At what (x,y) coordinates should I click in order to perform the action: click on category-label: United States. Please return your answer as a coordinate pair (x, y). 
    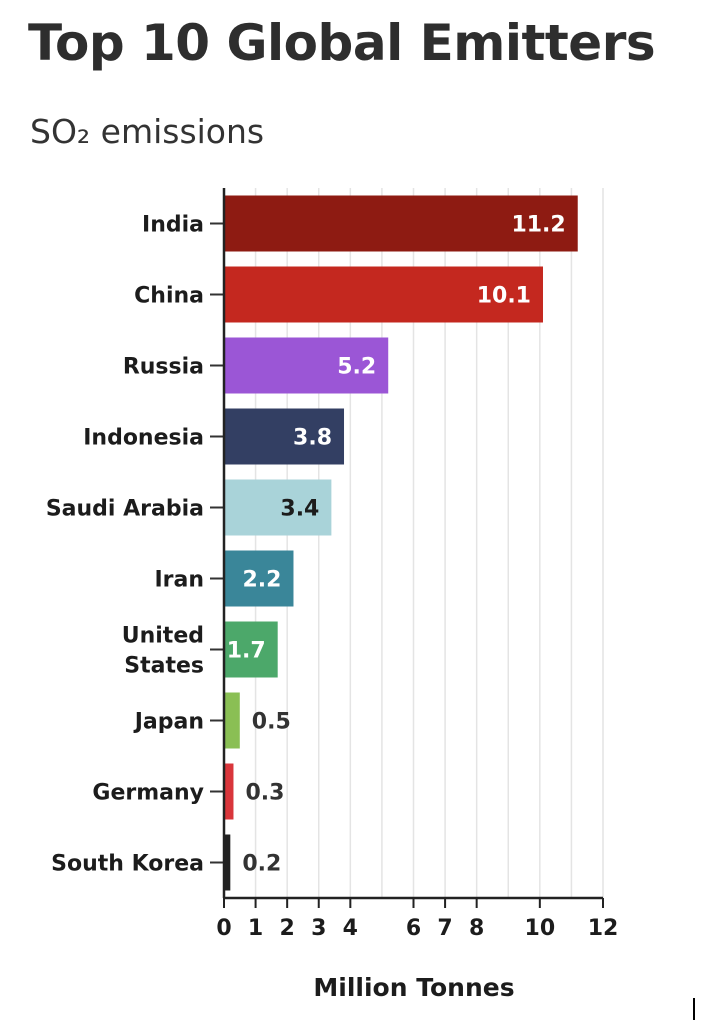
    Looking at the image, I should click on (163, 651).